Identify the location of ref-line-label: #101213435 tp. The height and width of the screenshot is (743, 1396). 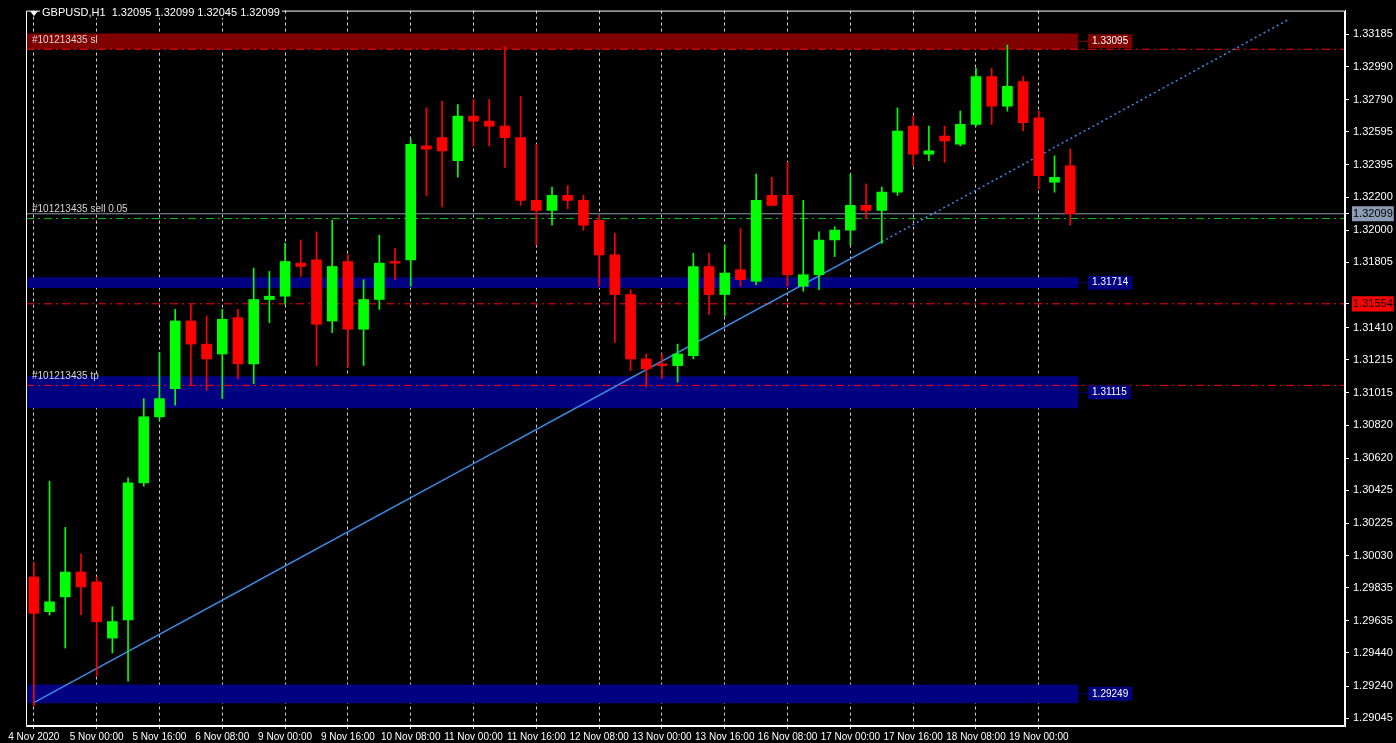
(66, 376).